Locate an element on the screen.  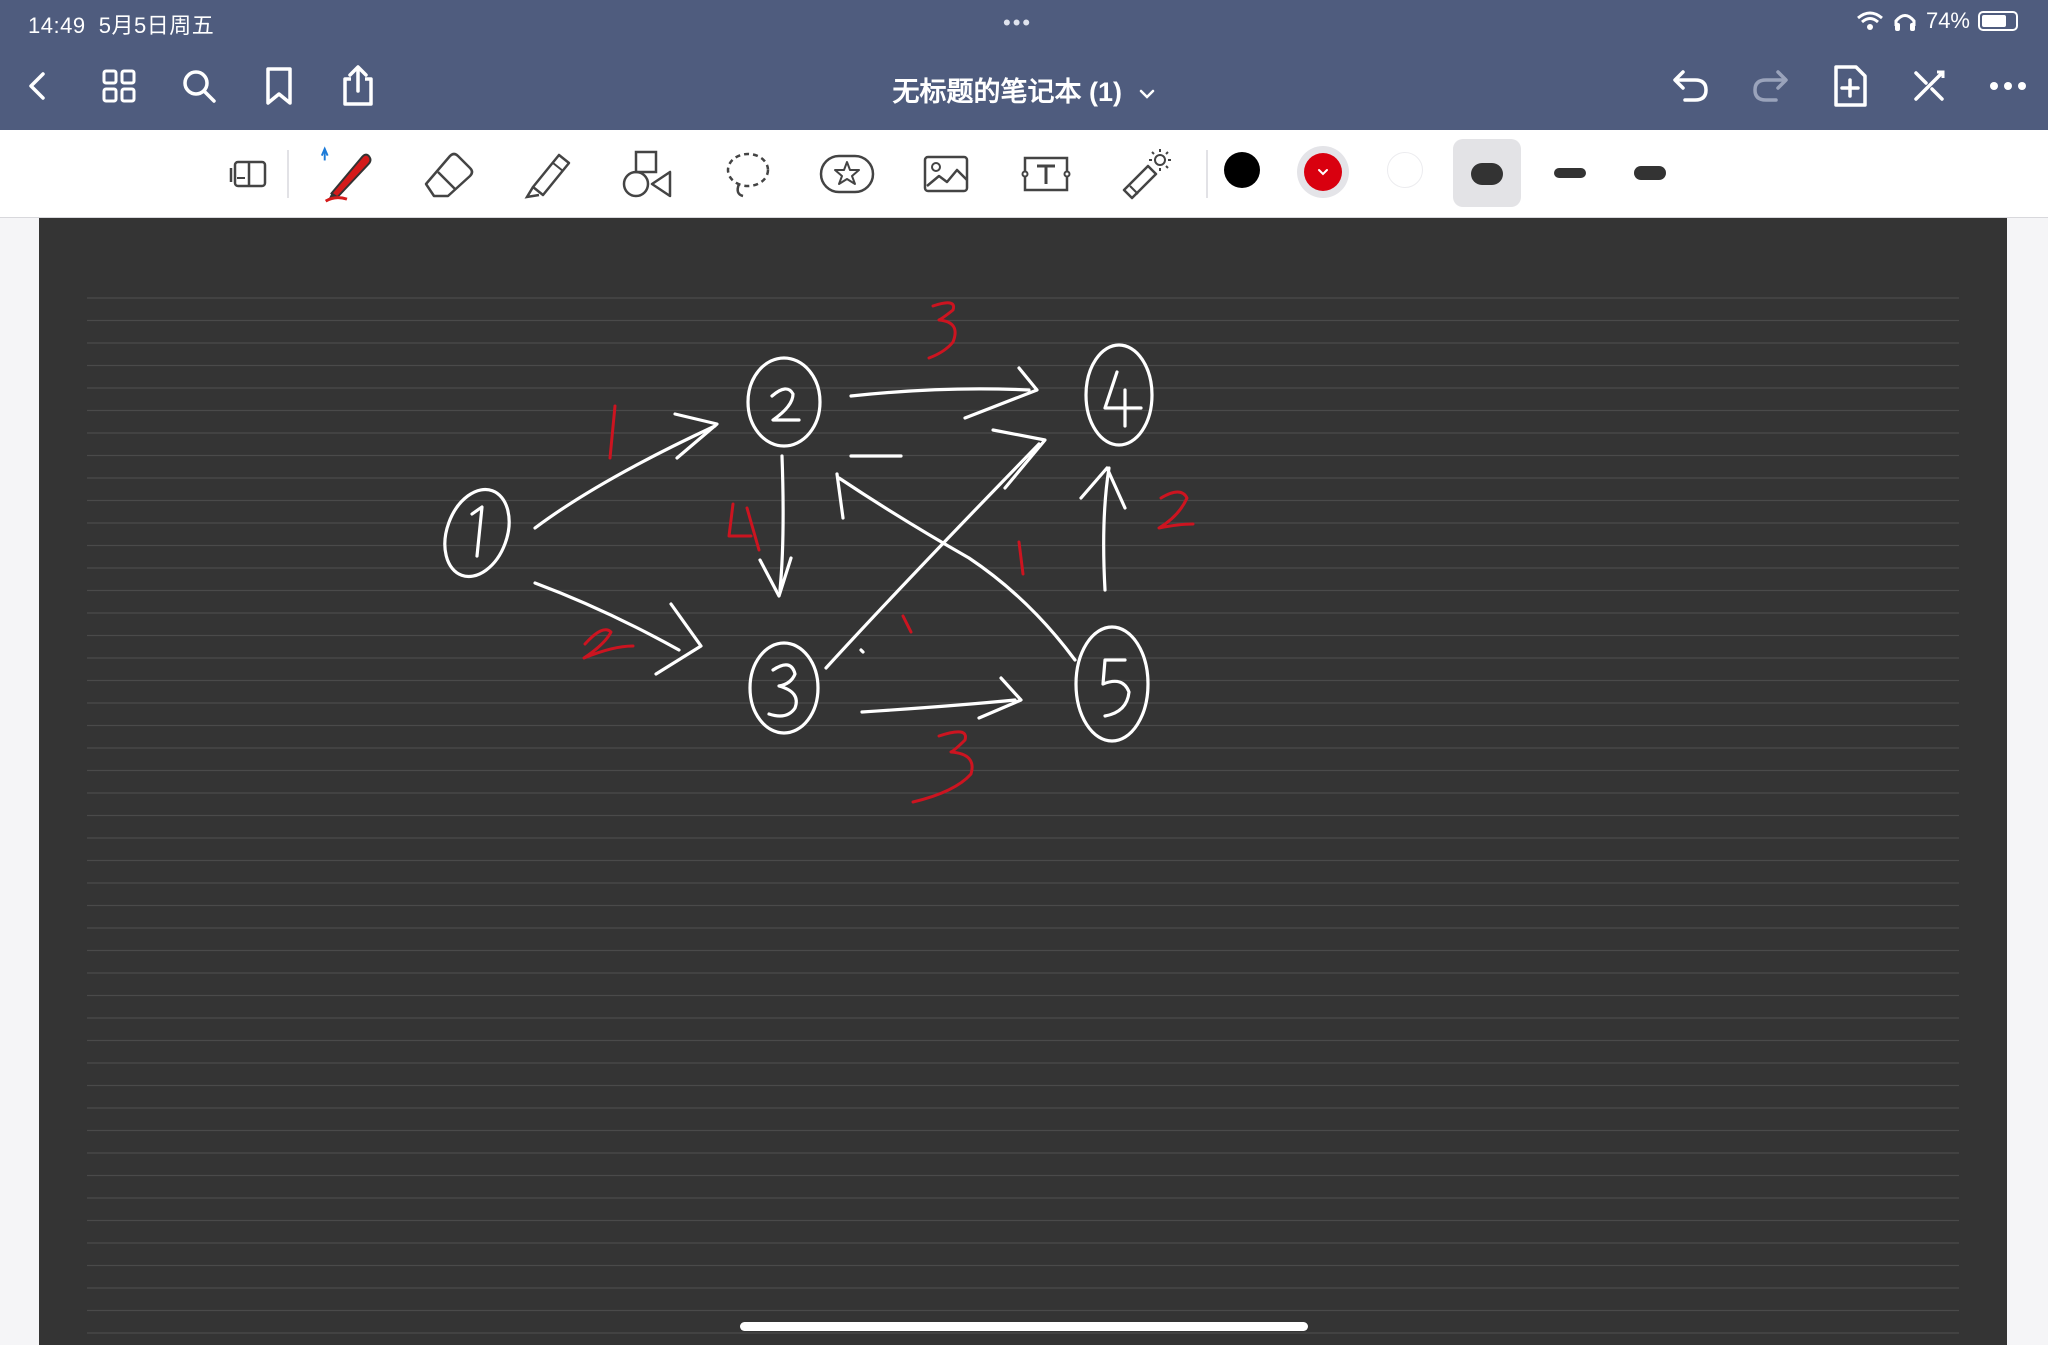
node-5-circle is located at coordinates (1112, 684).